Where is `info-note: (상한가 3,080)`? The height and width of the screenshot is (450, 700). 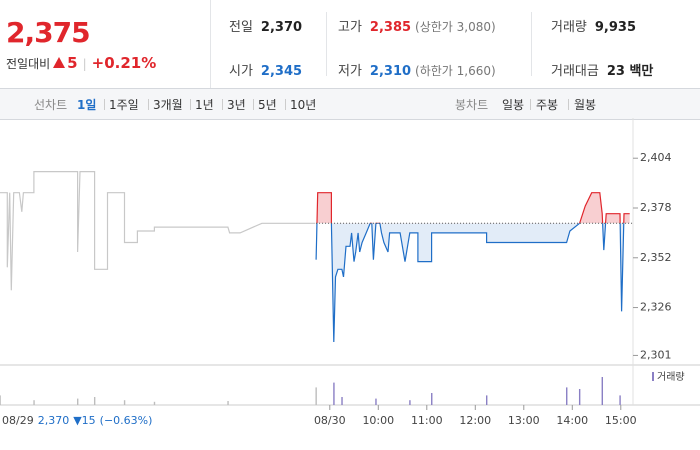
info-note: (상한가 3,080) is located at coordinates (455, 27).